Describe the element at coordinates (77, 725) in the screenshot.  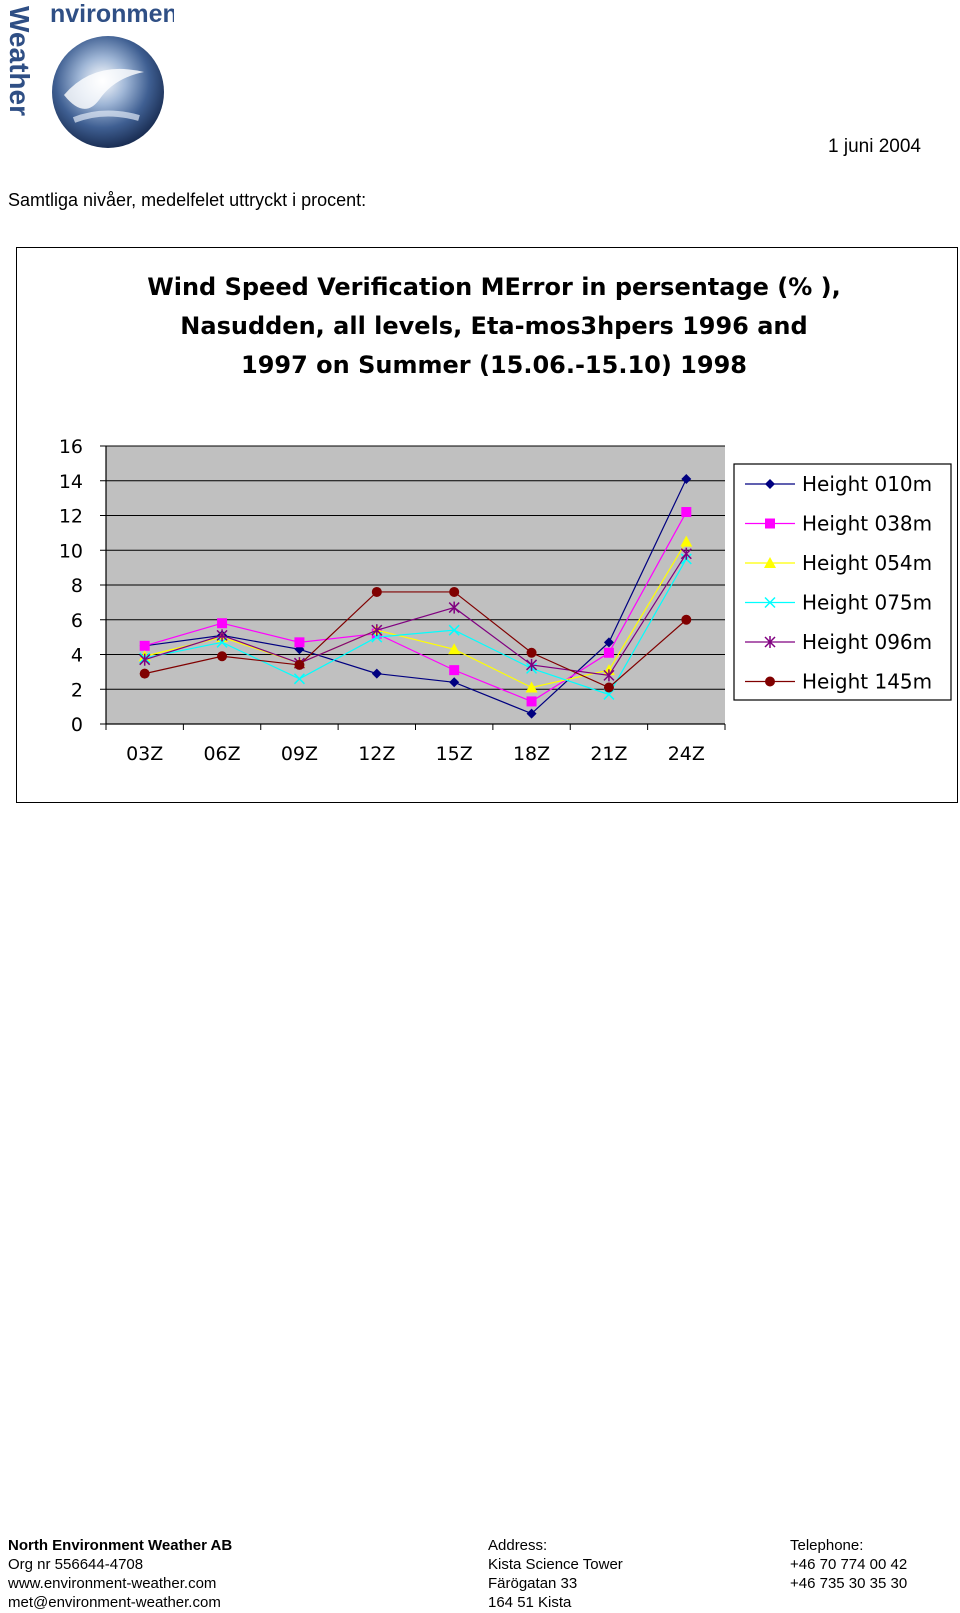
I see `y-tick-label: 0` at that location.